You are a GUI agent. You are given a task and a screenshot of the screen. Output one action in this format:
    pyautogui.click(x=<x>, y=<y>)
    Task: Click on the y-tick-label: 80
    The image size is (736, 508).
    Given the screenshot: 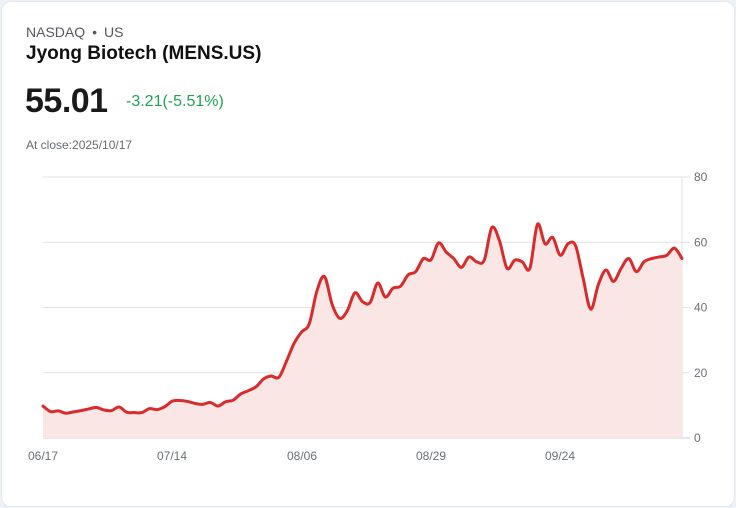 What is the action you would take?
    pyautogui.click(x=701, y=177)
    